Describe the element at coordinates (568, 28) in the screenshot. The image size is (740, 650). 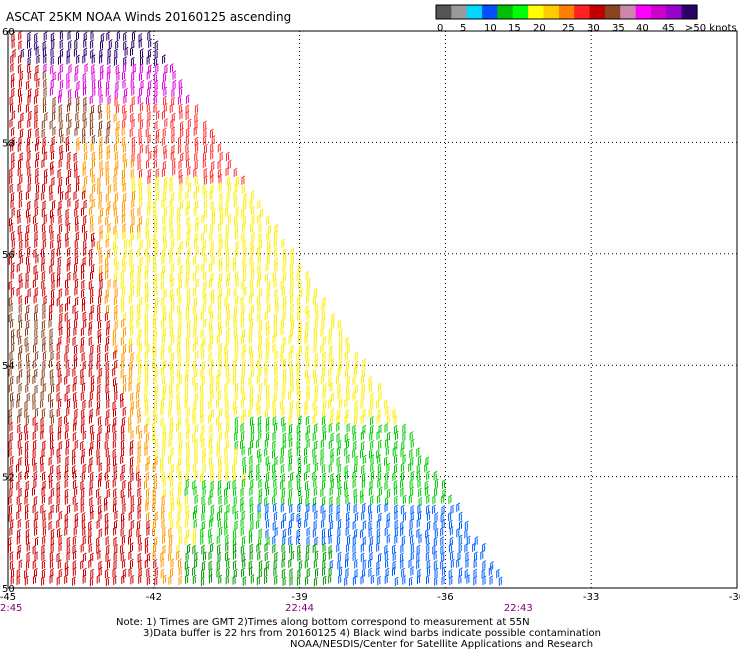
I see `colorbar-tick-label: 25` at that location.